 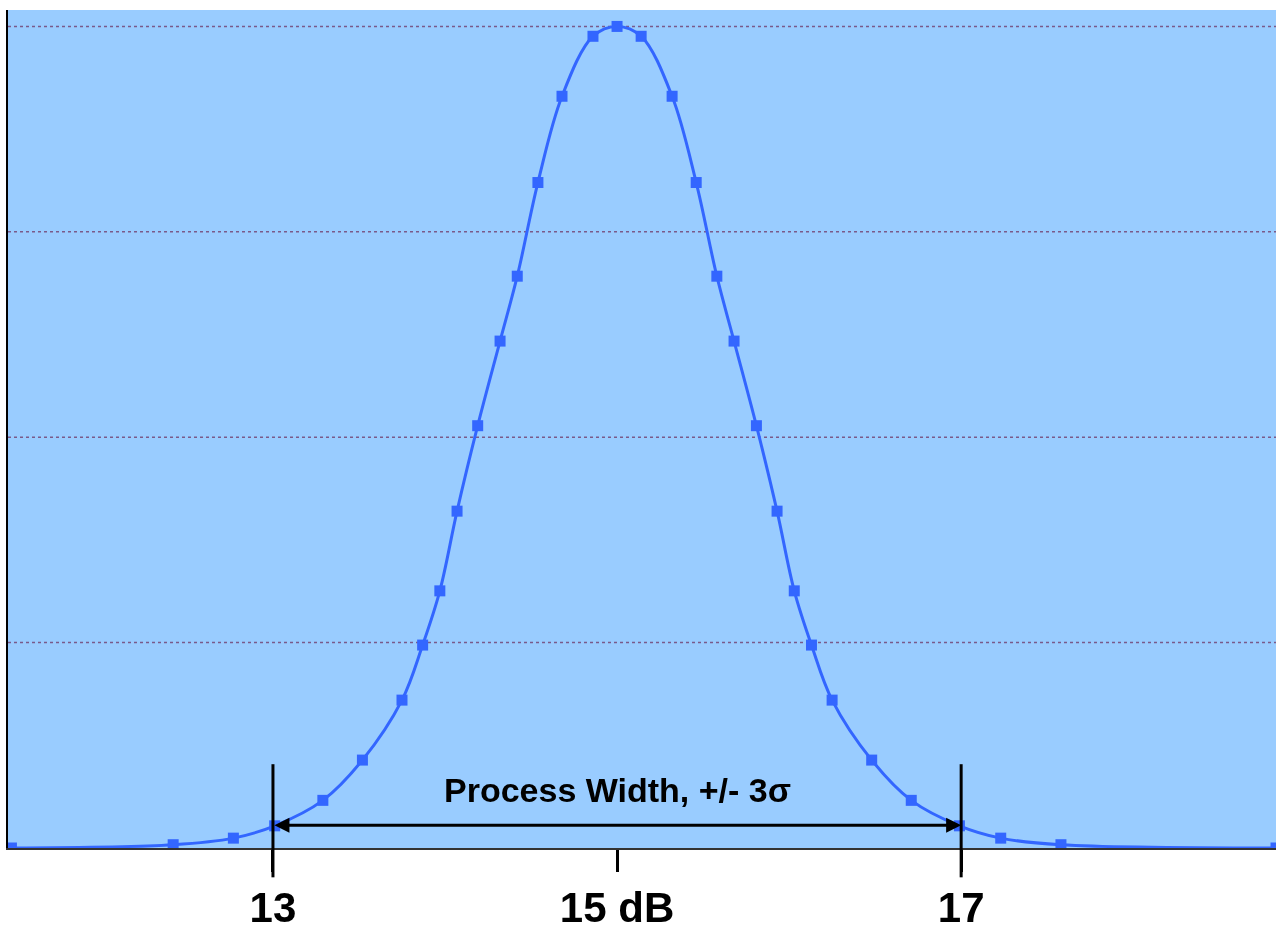 I want to click on x-tick-label: 13, so click(x=273, y=908).